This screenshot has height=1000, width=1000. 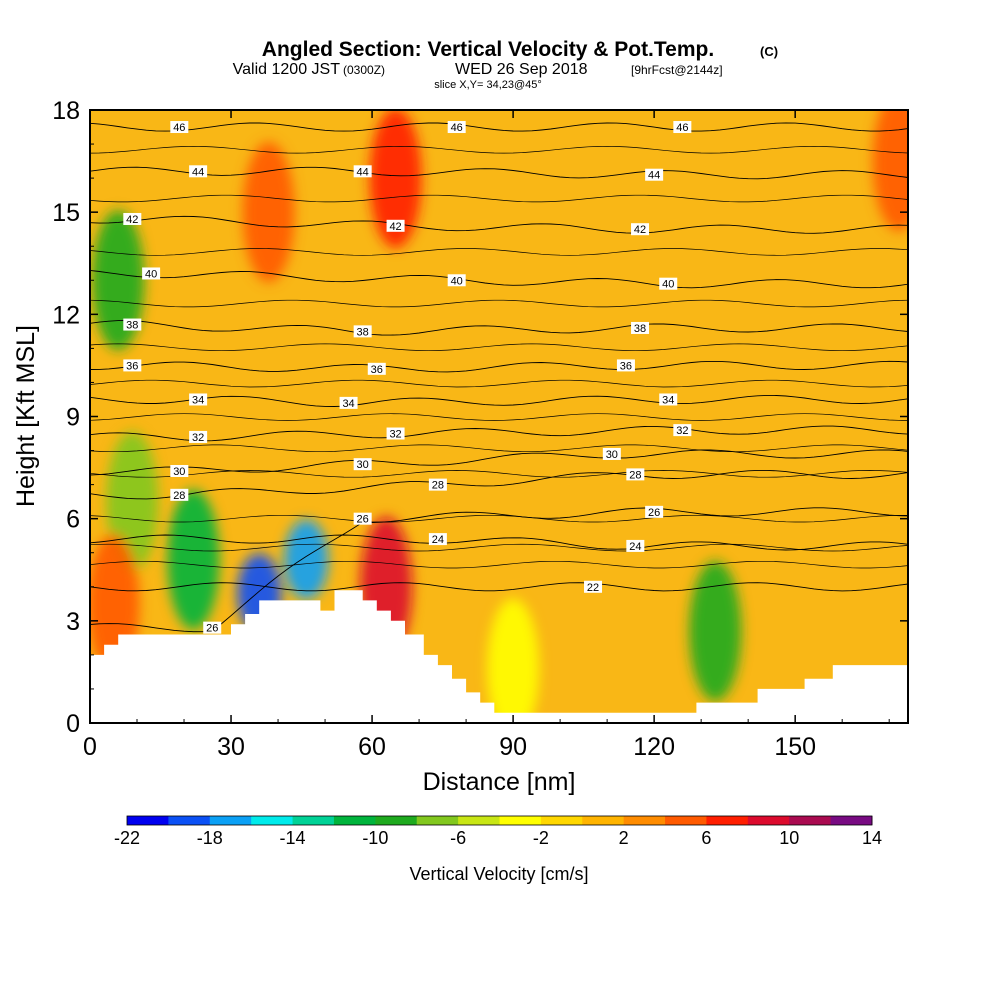 What do you see at coordinates (179, 495) in the screenshot?
I see `contour-label: 28` at bounding box center [179, 495].